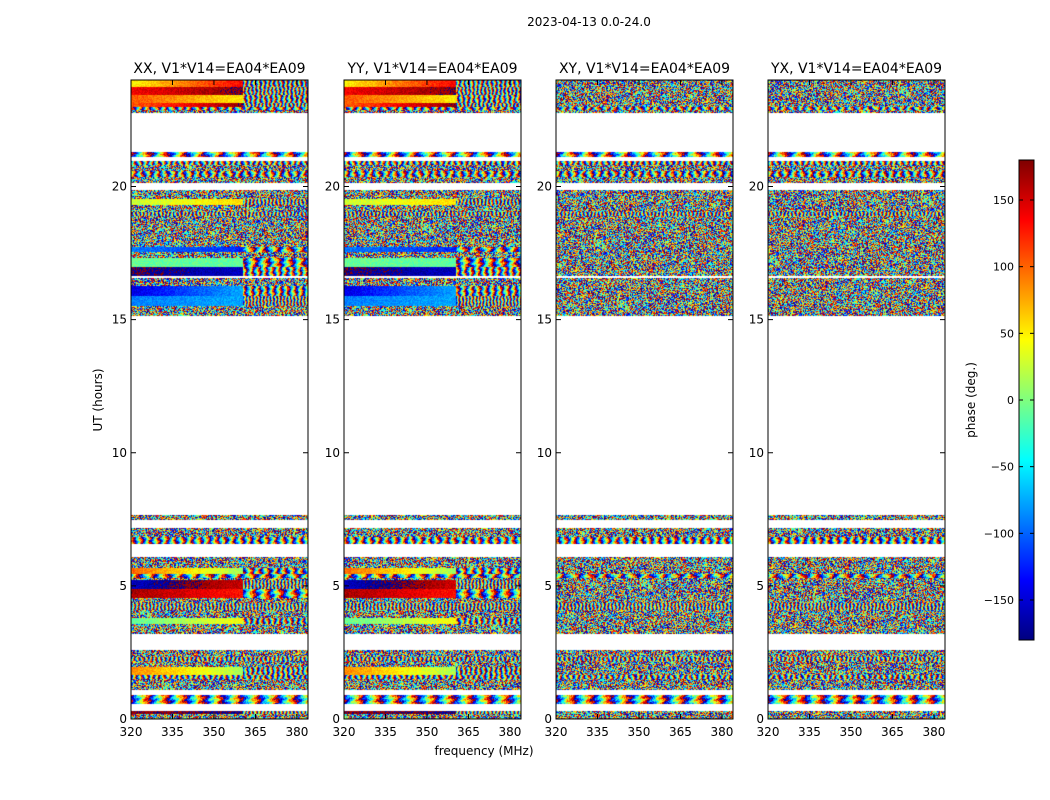  I want to click on colorbar-ticks: 150 100 50 0 −50 −100 −150, so click(1009, 400).